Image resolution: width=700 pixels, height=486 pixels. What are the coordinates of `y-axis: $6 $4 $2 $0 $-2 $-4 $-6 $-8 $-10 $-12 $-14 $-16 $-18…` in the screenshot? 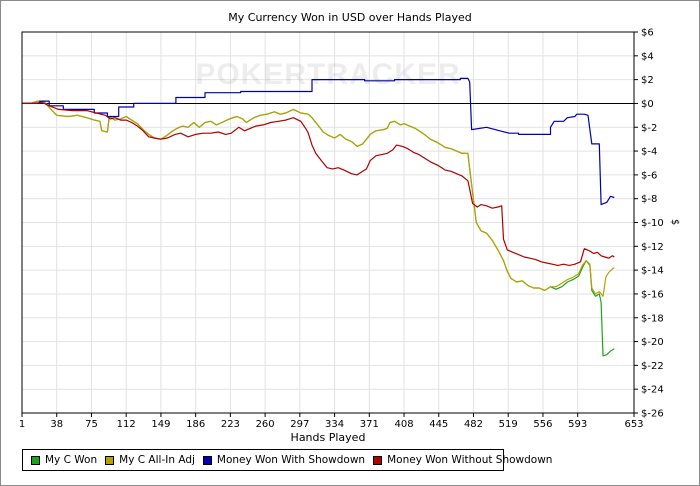 It's located at (649, 224).